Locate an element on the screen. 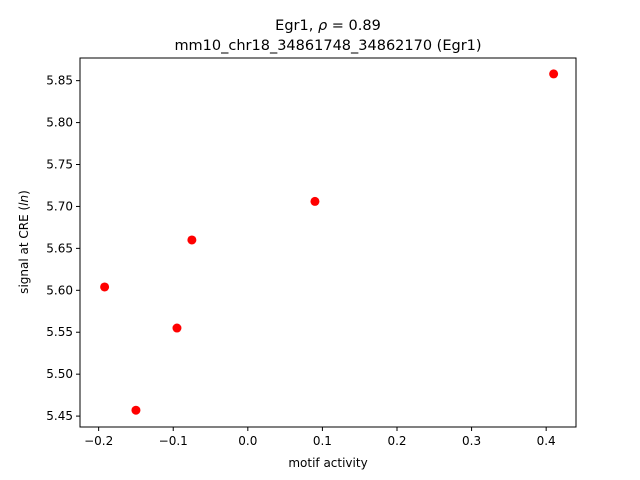 The height and width of the screenshot is (480, 640). y-tick-label: 5.80 is located at coordinates (59, 123).